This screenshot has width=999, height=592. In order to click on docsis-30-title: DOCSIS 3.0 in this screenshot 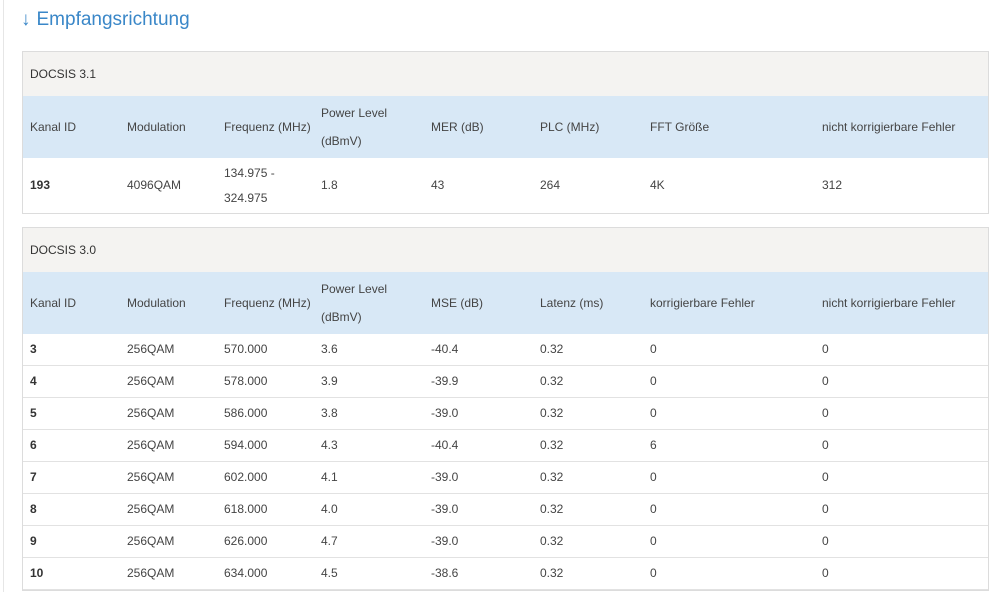, I will do `click(505, 249)`.